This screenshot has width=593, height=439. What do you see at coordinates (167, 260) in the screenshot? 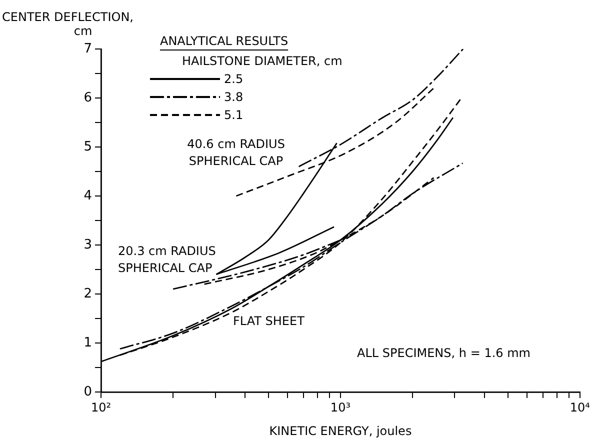
I see `annotation: 20.3 cm RADIUS SPHERICAL CAP` at bounding box center [167, 260].